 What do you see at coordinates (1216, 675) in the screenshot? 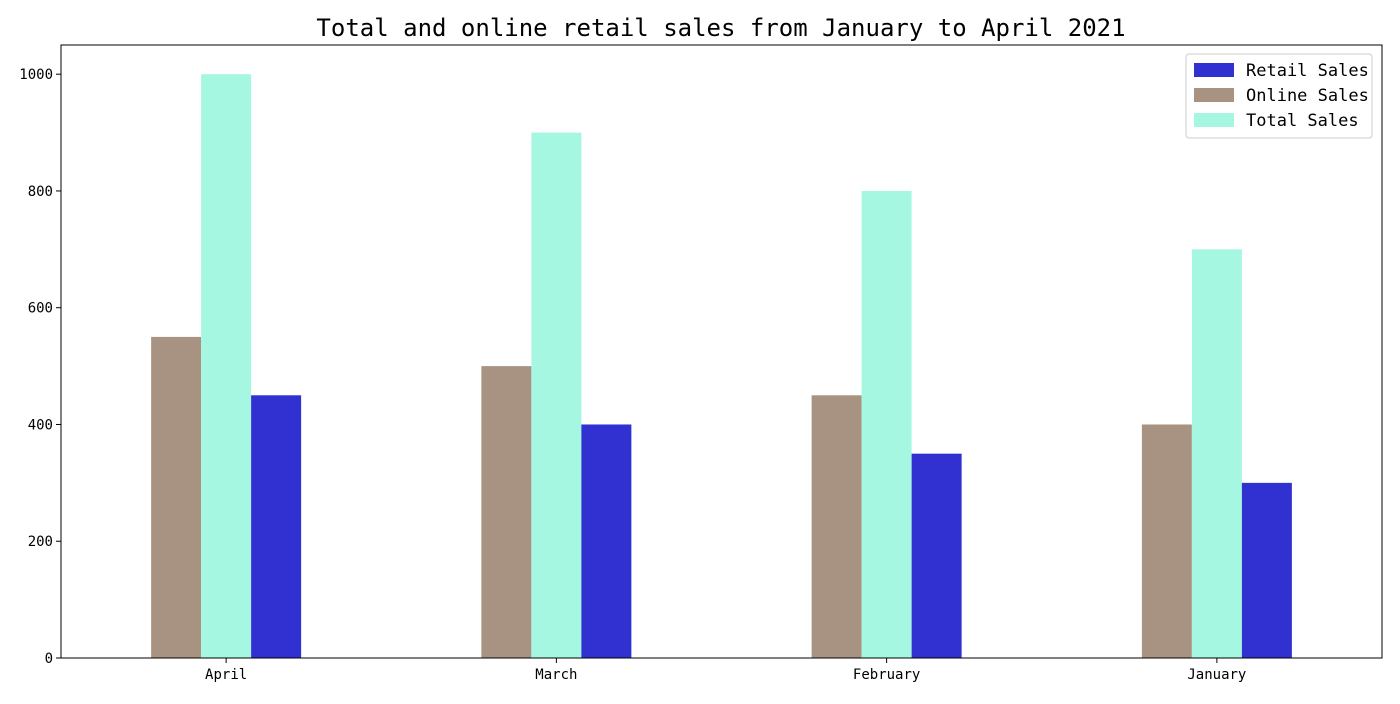
I see `x-tick-label: January` at bounding box center [1216, 675].